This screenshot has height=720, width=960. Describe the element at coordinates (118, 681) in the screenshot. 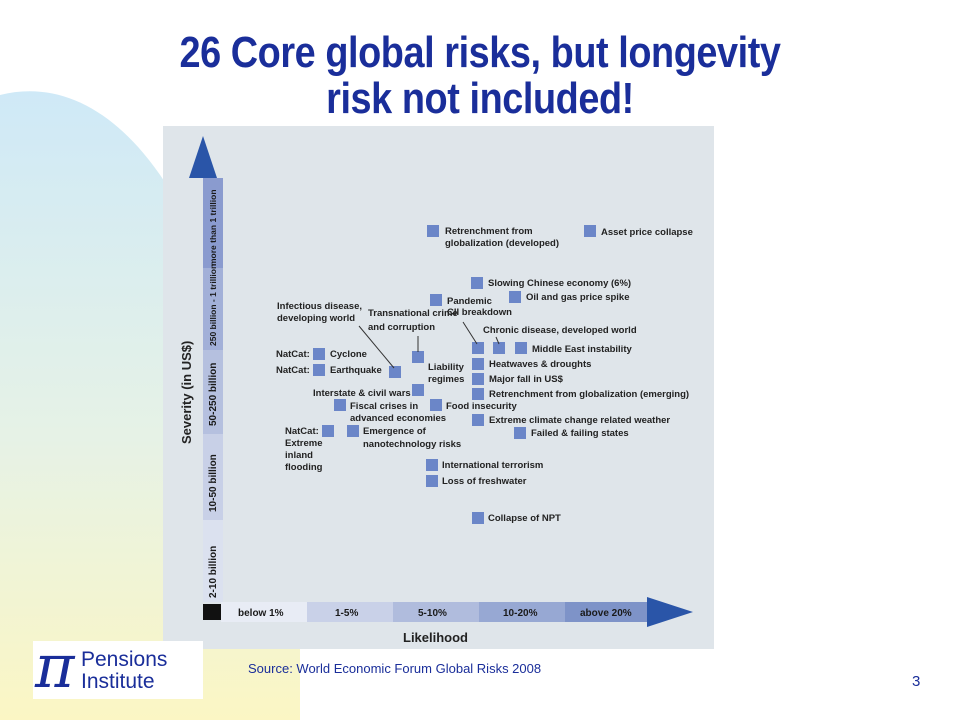

I see `logo-text-line-2: Institute` at that location.